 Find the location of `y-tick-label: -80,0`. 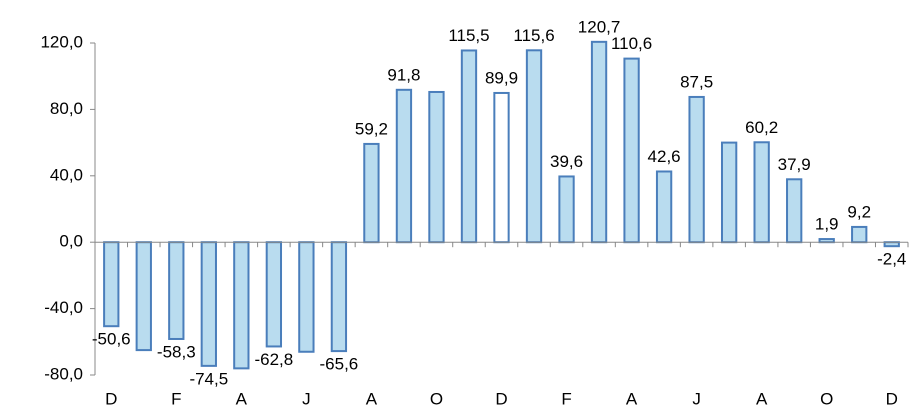

y-tick-label: -80,0 is located at coordinates (63, 373).